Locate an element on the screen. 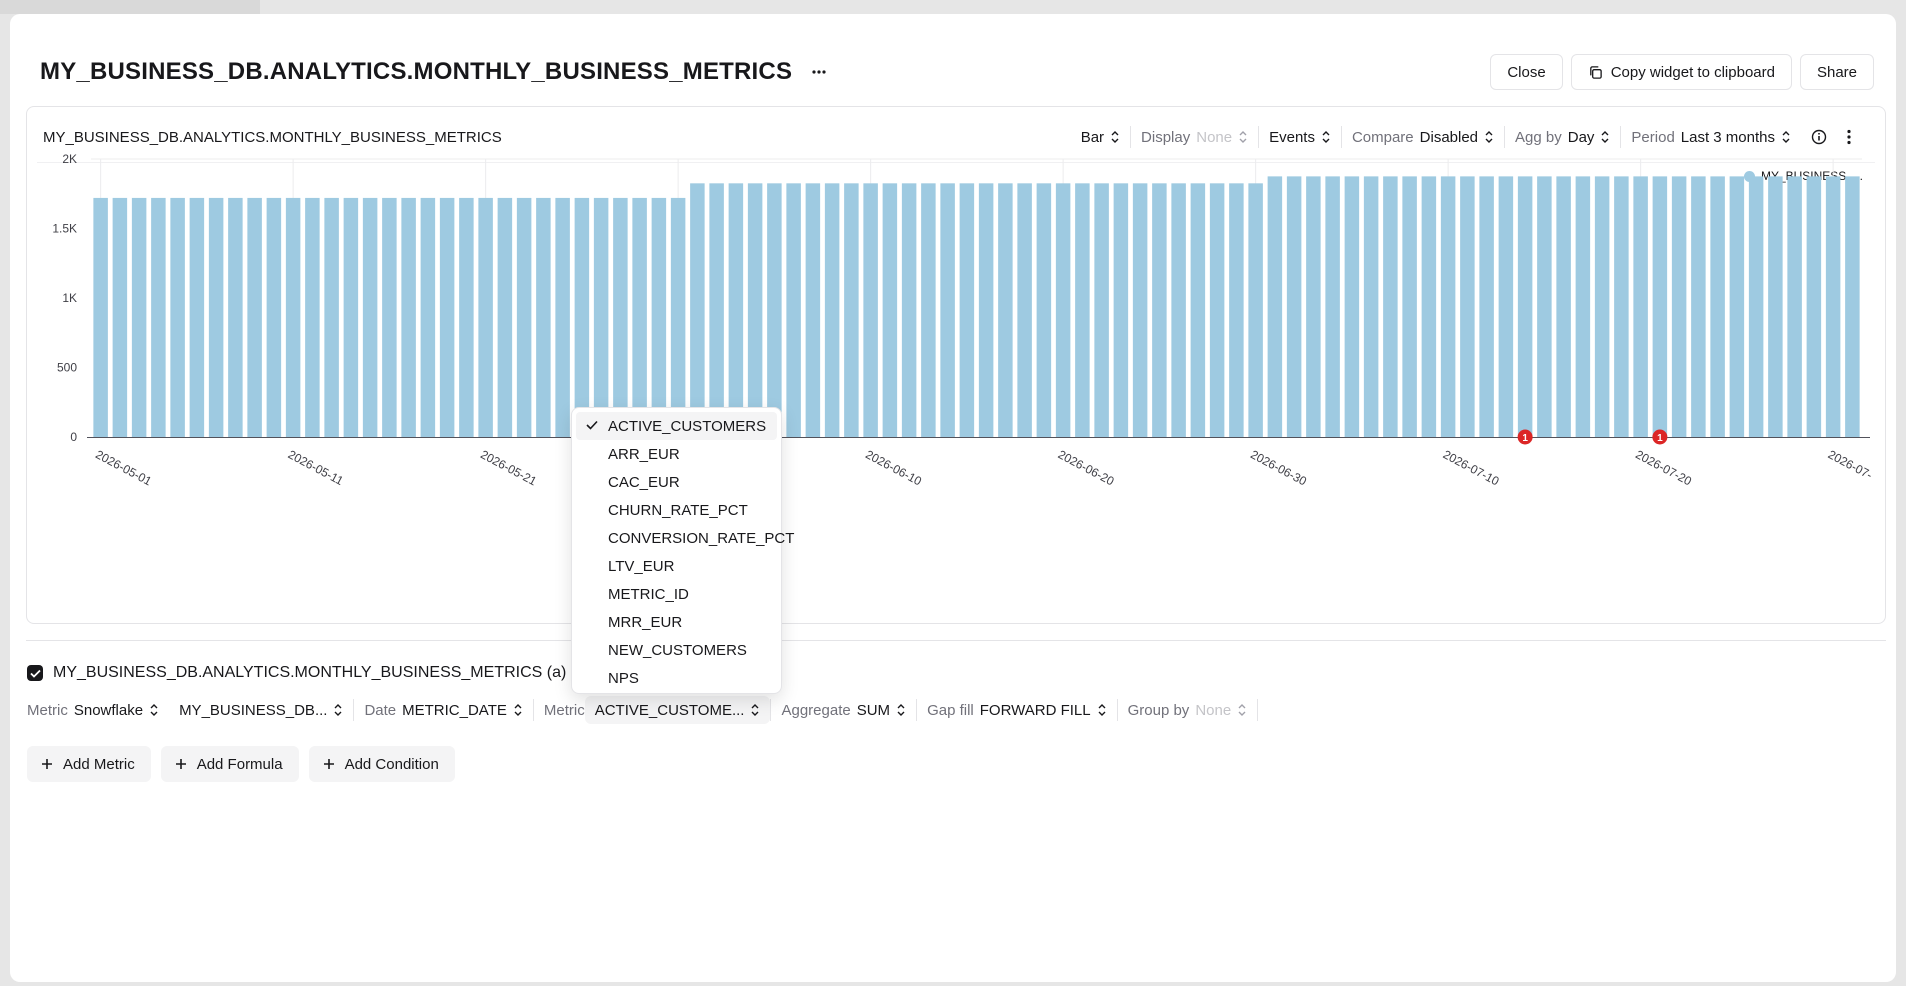 Image resolution: width=1906 pixels, height=986 pixels. toolbar-divider is located at coordinates (1131, 137).